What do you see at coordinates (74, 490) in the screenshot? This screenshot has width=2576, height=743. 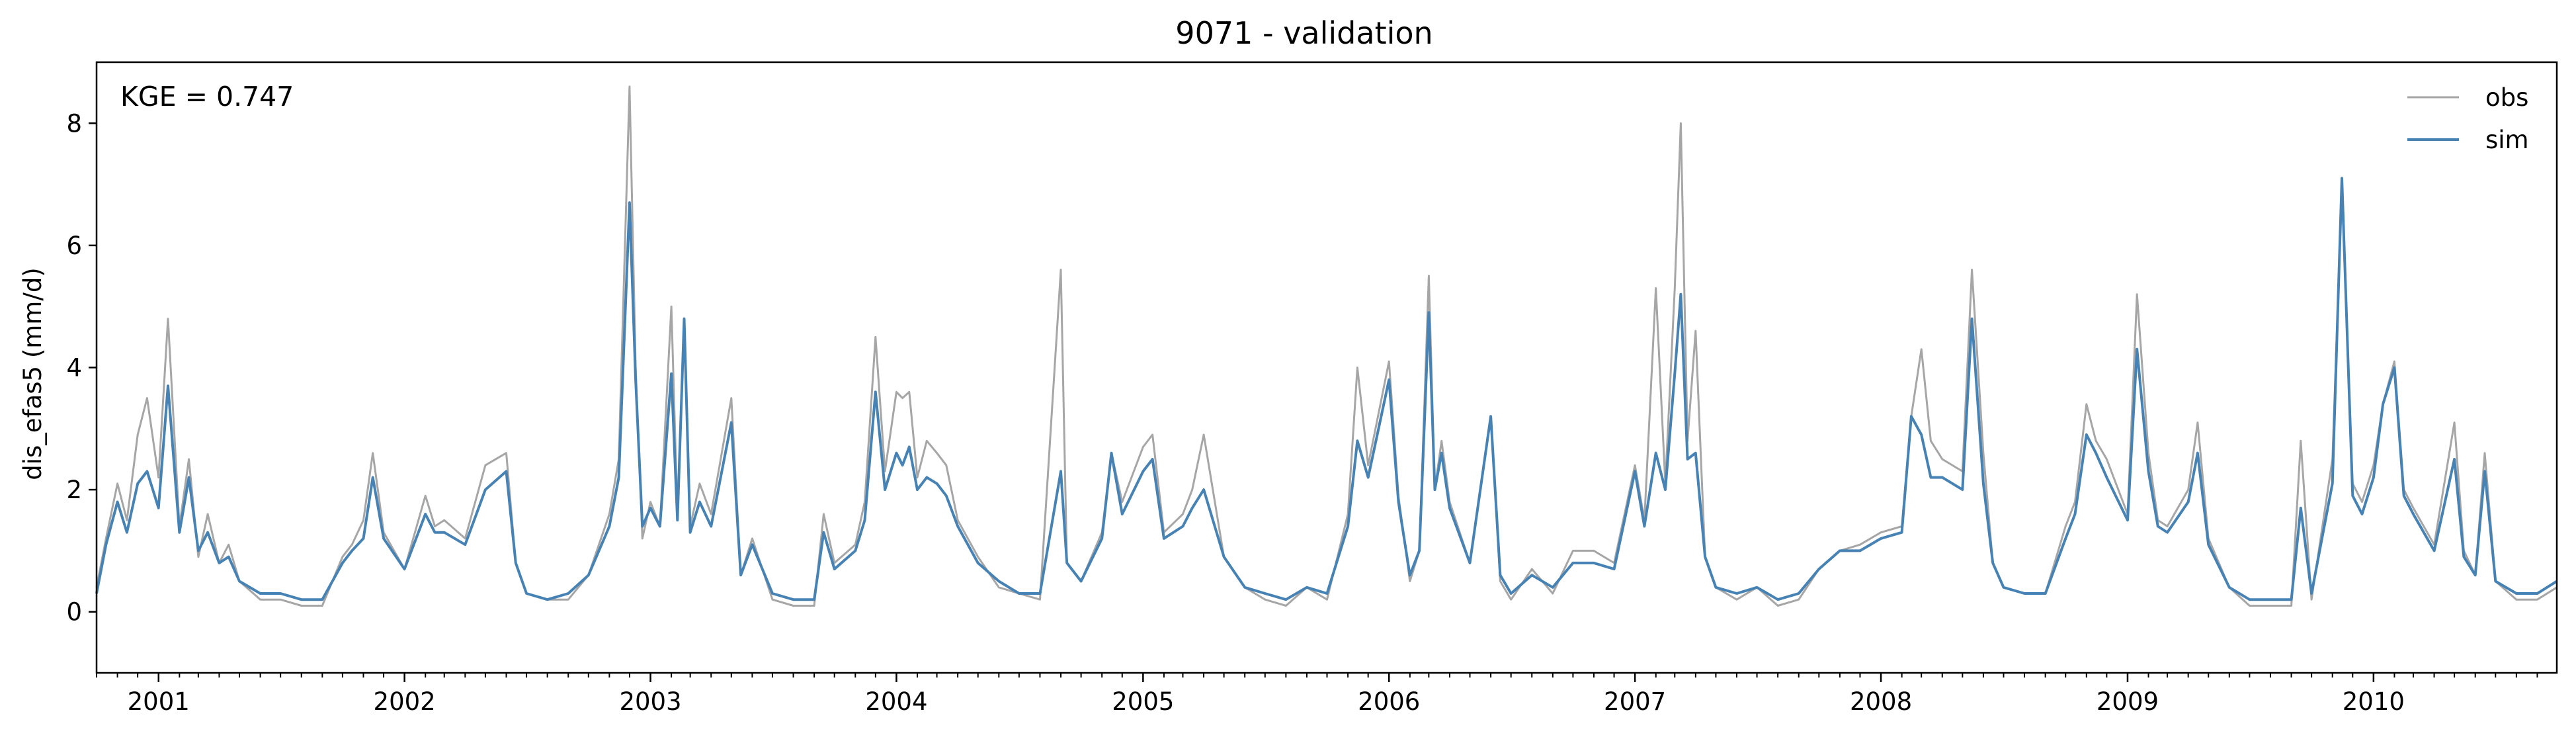 I see `y-tick-label: 2` at bounding box center [74, 490].